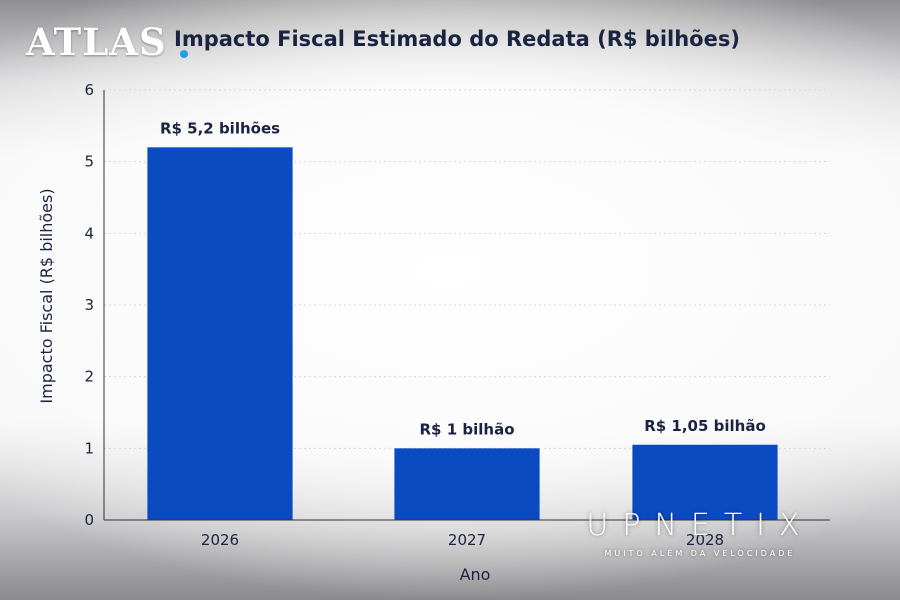  I want to click on x-tick-label: 2028, so click(705, 540).